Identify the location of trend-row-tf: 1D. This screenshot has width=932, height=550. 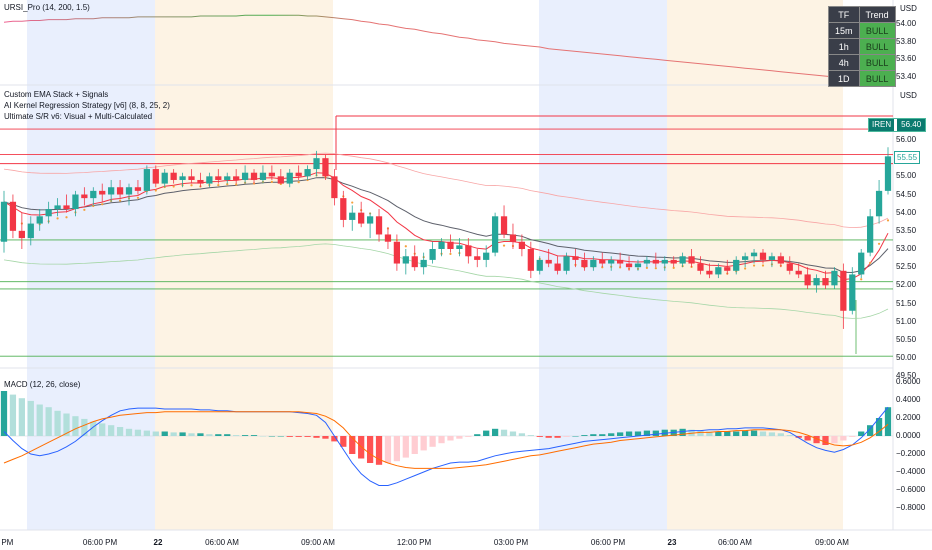
(844, 78).